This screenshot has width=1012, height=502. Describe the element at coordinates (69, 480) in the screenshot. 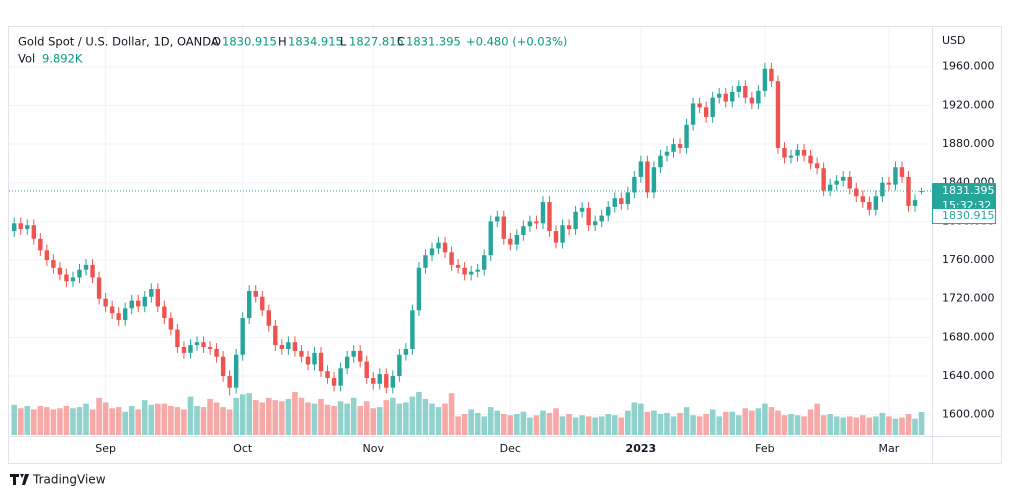

I see `brand-name: TradingView` at that location.